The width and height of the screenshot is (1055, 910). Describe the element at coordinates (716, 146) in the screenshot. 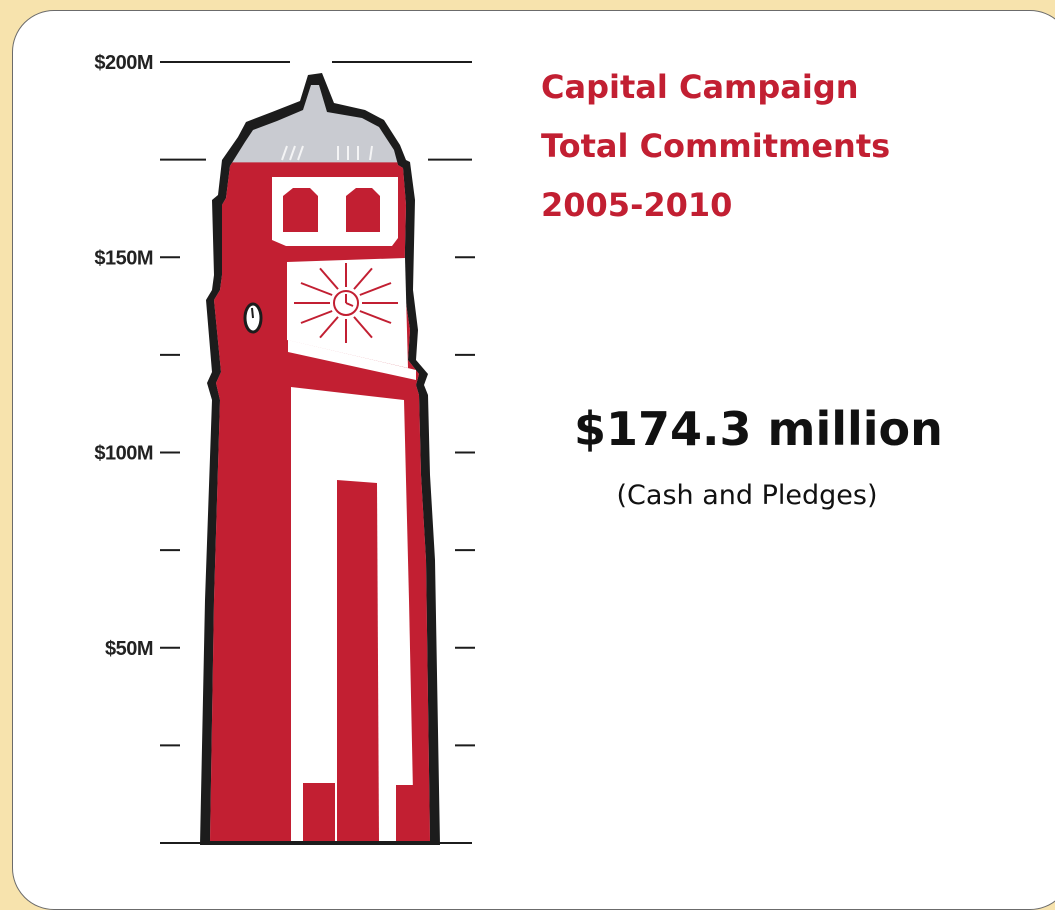

I see `title-line-2: Total Commitments` at that location.